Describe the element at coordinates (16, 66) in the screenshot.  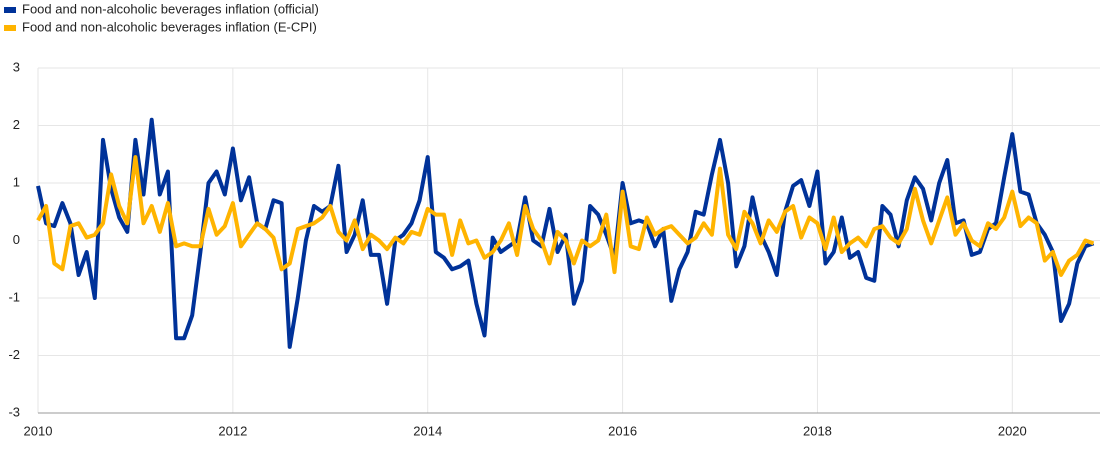
I see `y-tick-label: 3` at that location.